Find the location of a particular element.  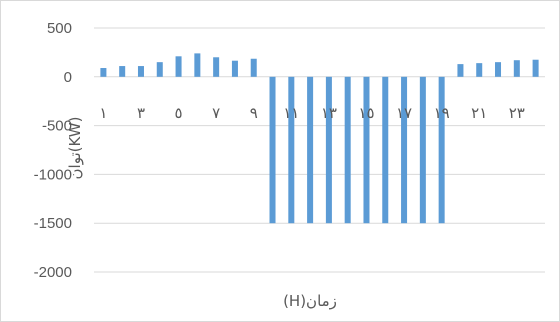

y-tick-label: 500 is located at coordinates (59, 28).